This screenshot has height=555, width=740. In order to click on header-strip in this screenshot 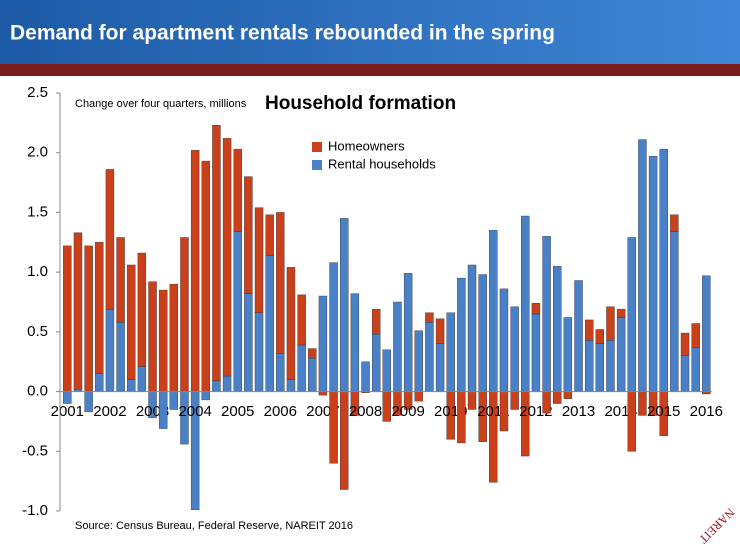, I will do `click(370, 70)`.